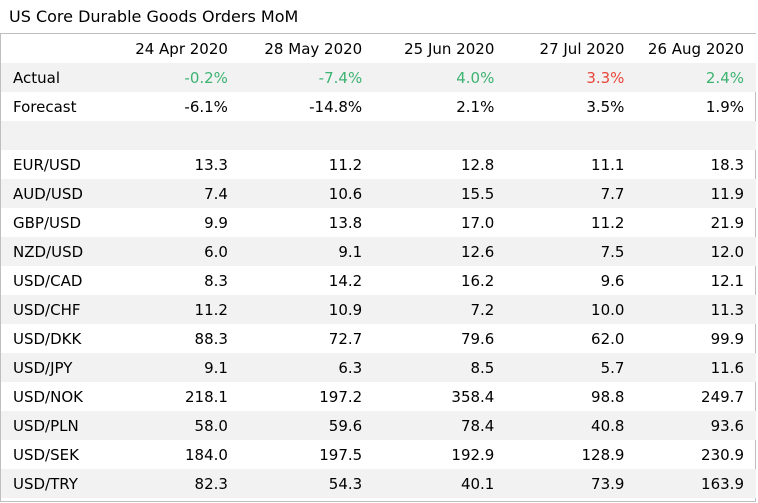  Describe the element at coordinates (295, 367) in the screenshot. I see `pair-value: 6.3` at that location.